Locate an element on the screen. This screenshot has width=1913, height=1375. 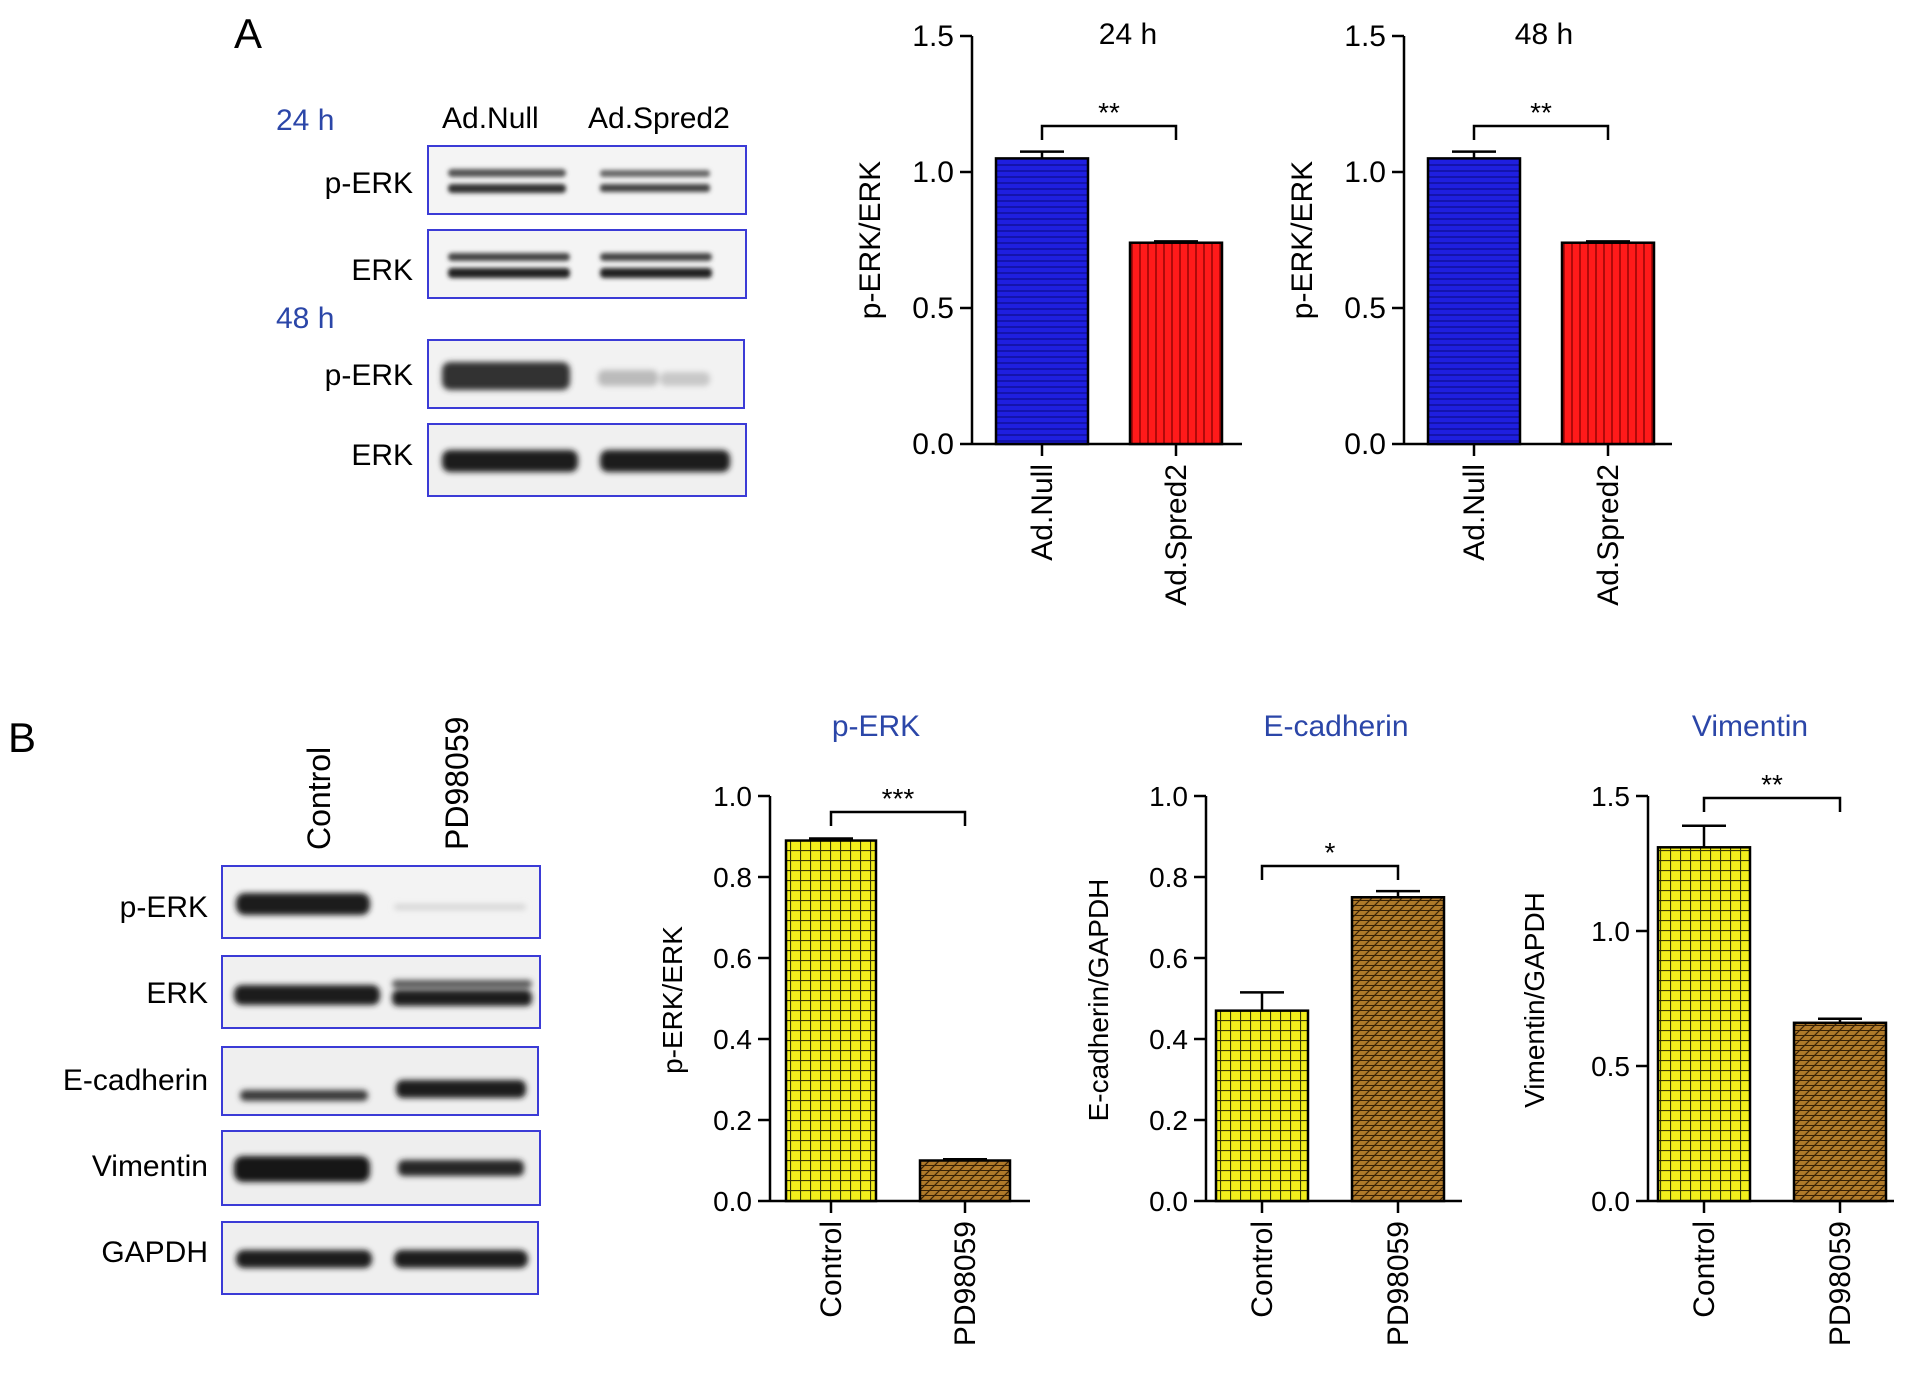
chart-title: p-ERK is located at coordinates (876, 726).